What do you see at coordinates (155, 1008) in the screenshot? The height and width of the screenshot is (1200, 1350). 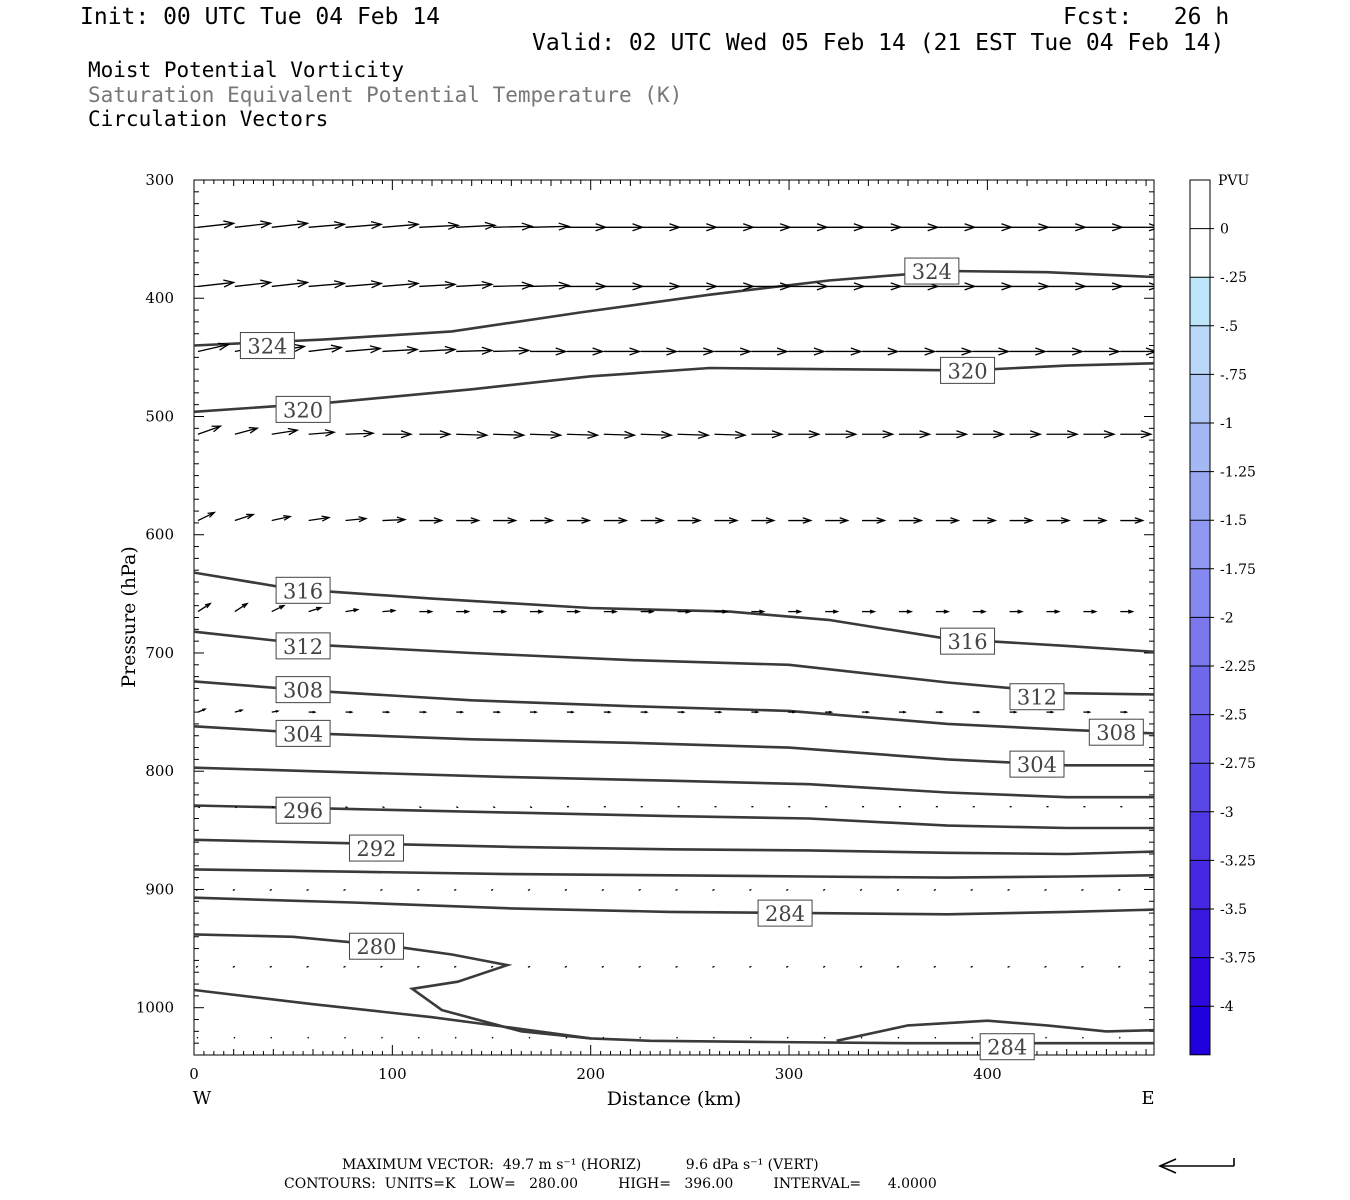 I see `y-tick-label: 1000` at bounding box center [155, 1008].